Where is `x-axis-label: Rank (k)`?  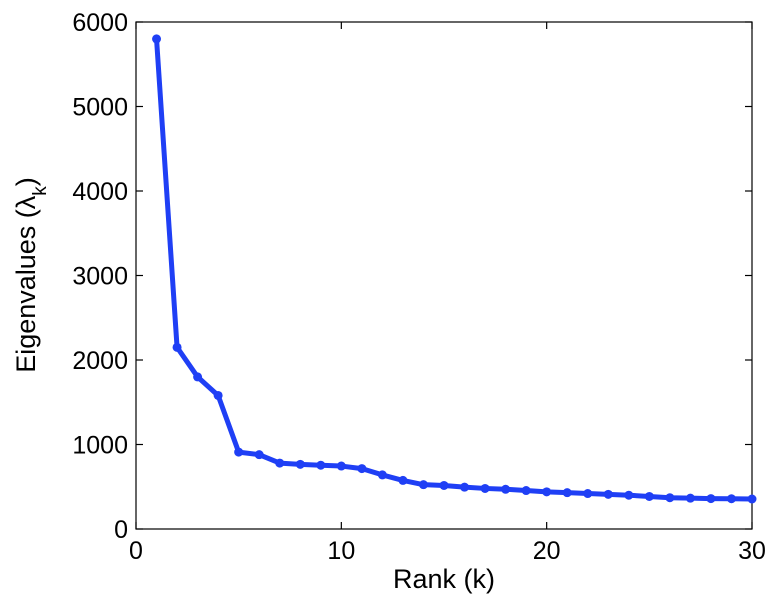
x-axis-label: Rank (k) is located at coordinates (444, 579).